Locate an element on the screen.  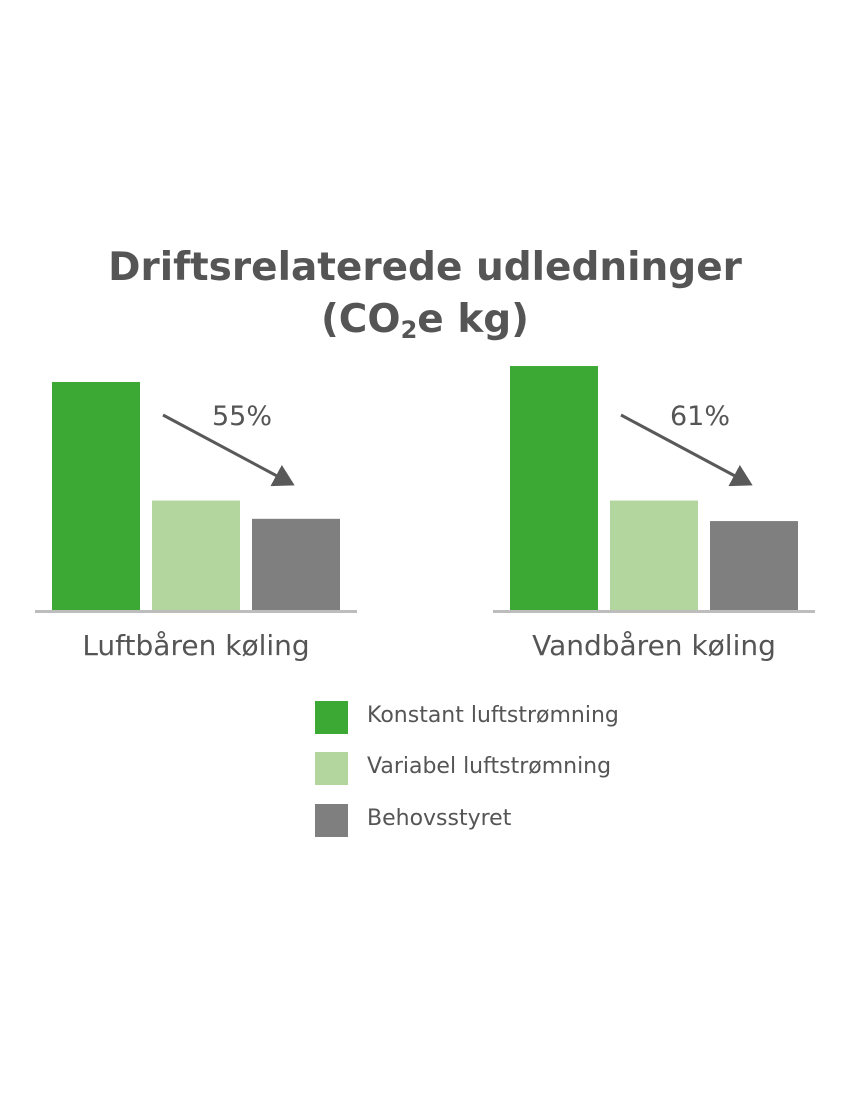
title-unit-prefix: (CO is located at coordinates (360, 319).